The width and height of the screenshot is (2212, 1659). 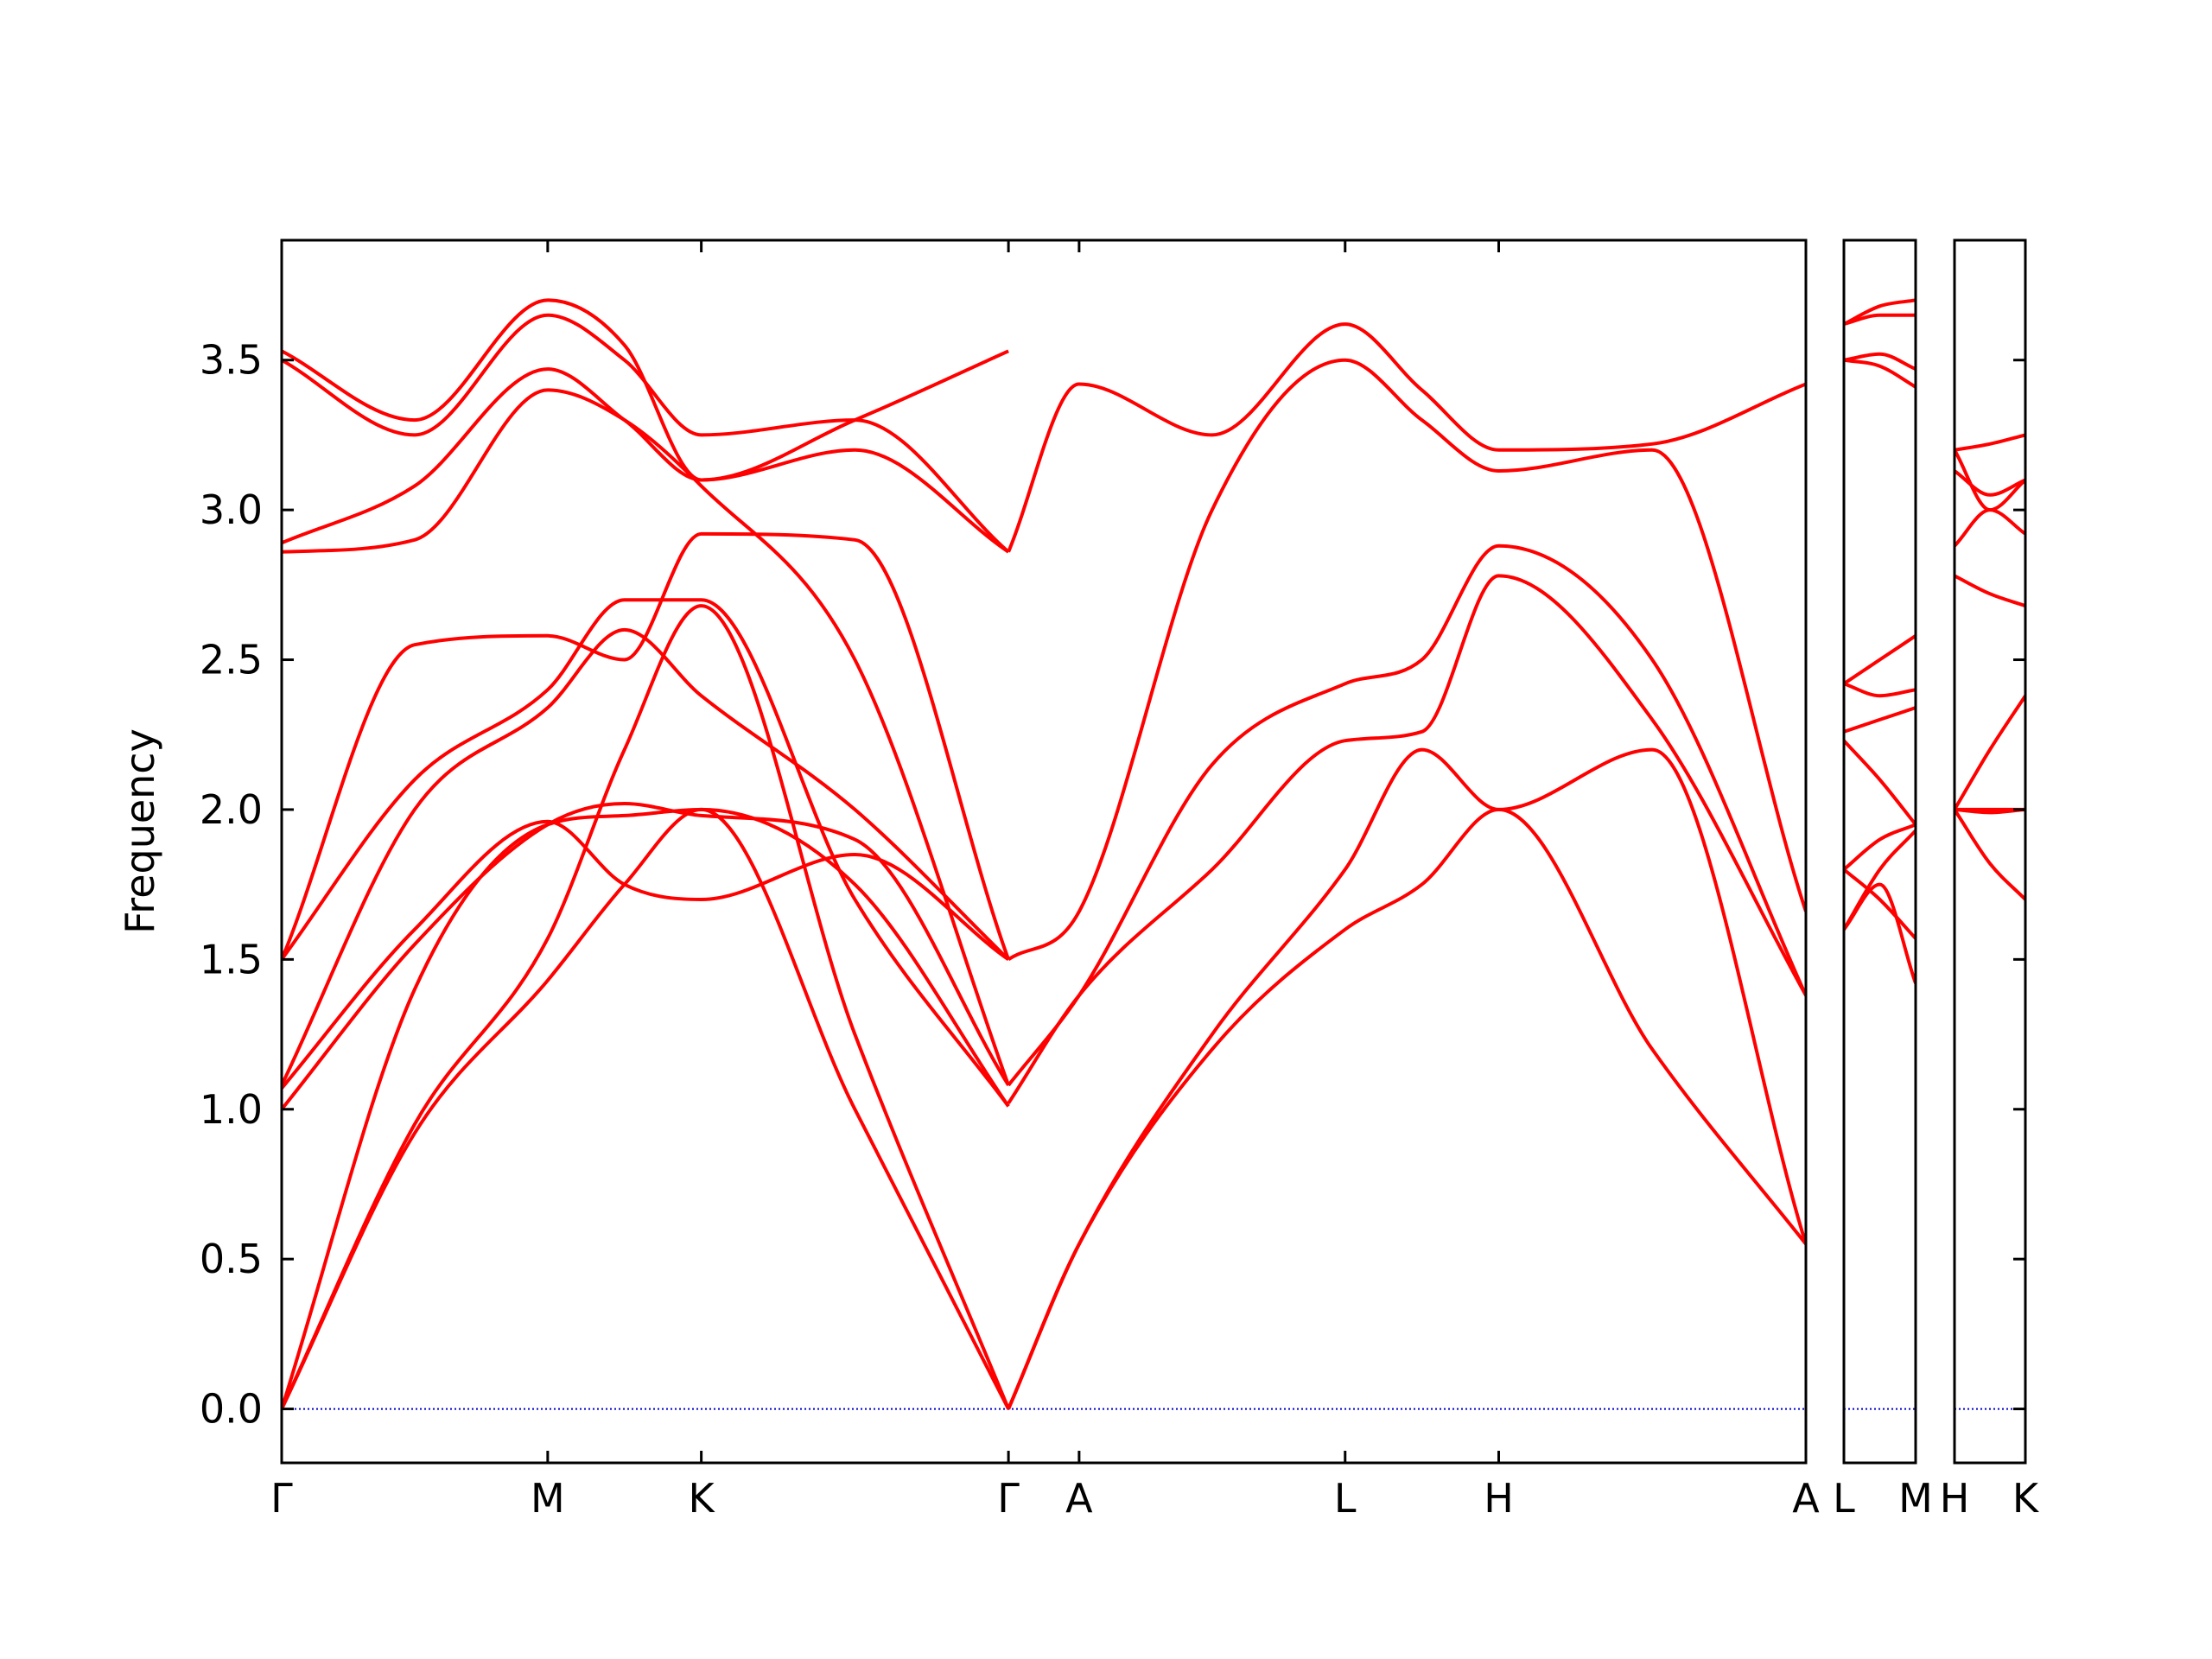 I want to click on y-tick-label: 3.5, so click(x=232, y=360).